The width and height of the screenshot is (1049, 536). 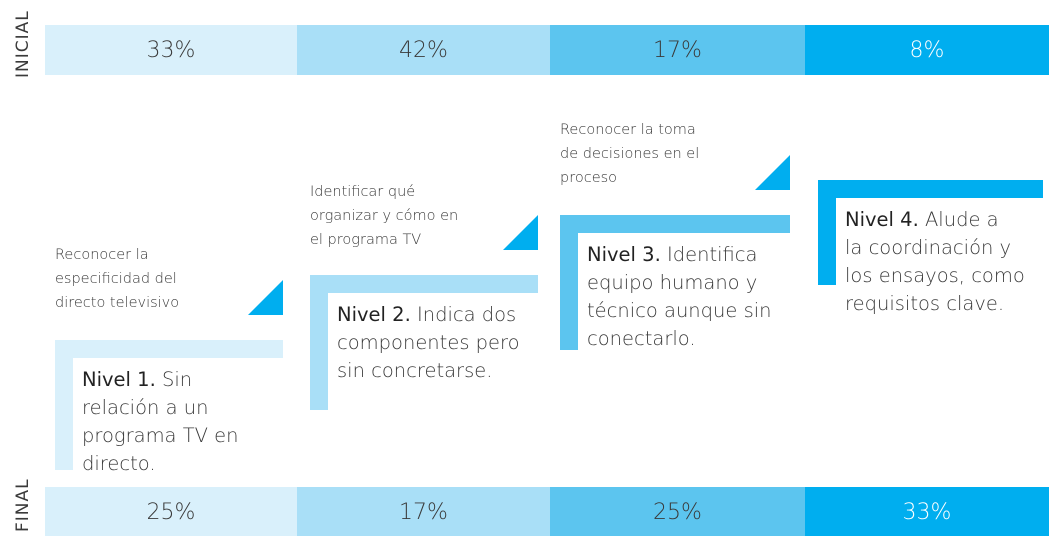 I want to click on level-text: conectarlo., so click(x=641, y=339).